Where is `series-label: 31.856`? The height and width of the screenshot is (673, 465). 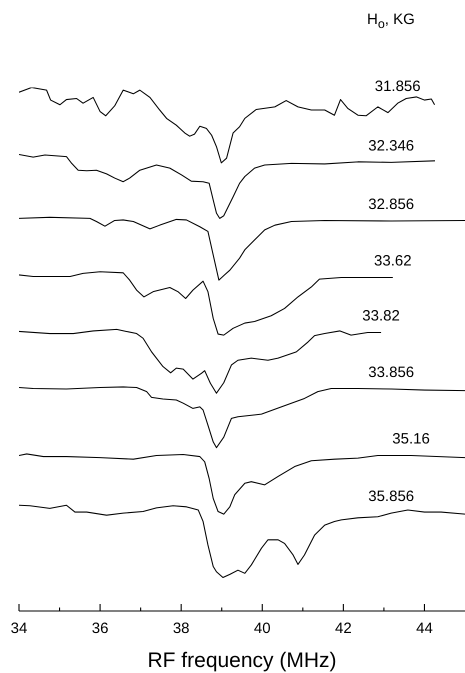
series-label: 31.856 is located at coordinates (397, 87).